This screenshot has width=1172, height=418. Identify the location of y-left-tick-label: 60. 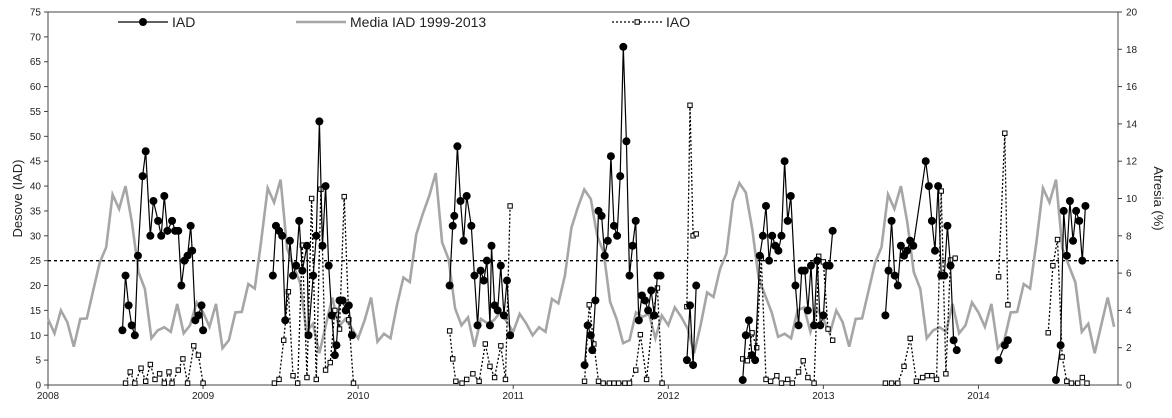
(36, 87).